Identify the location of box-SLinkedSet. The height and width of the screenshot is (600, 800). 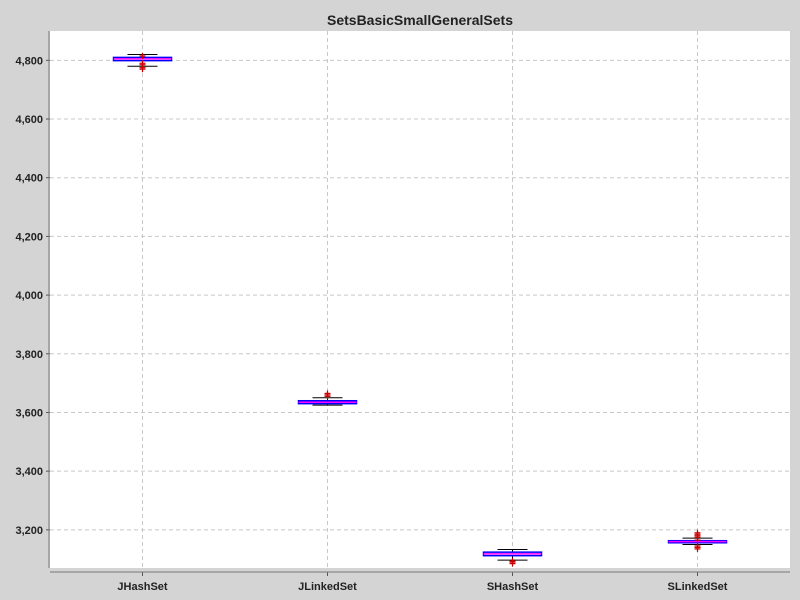
(697, 540).